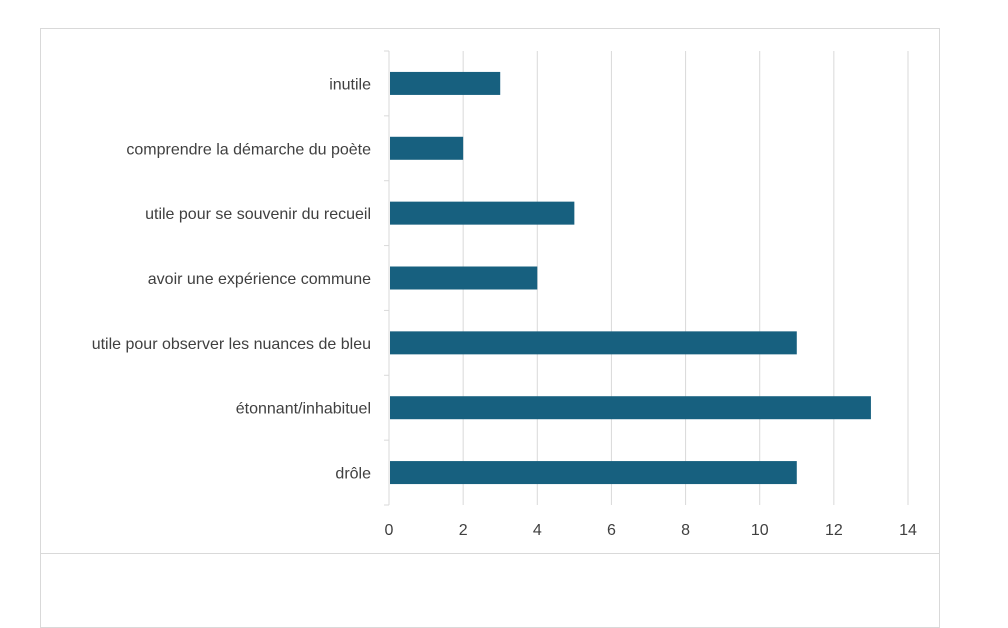  I want to click on x-tick-label-4: 8, so click(685, 530).